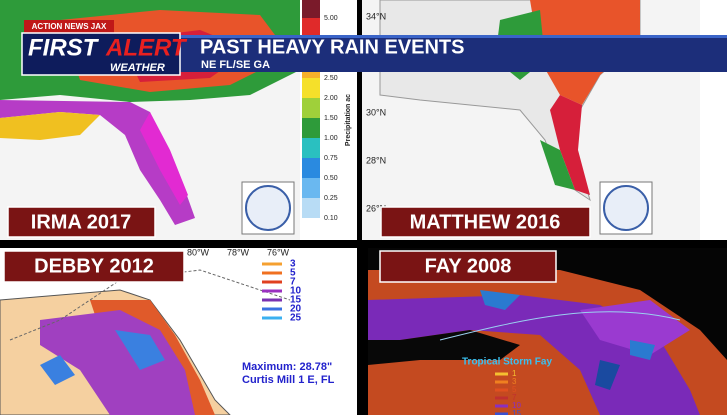 The width and height of the screenshot is (727, 415). I want to click on scale-title: Precipitation ac, so click(348, 120).